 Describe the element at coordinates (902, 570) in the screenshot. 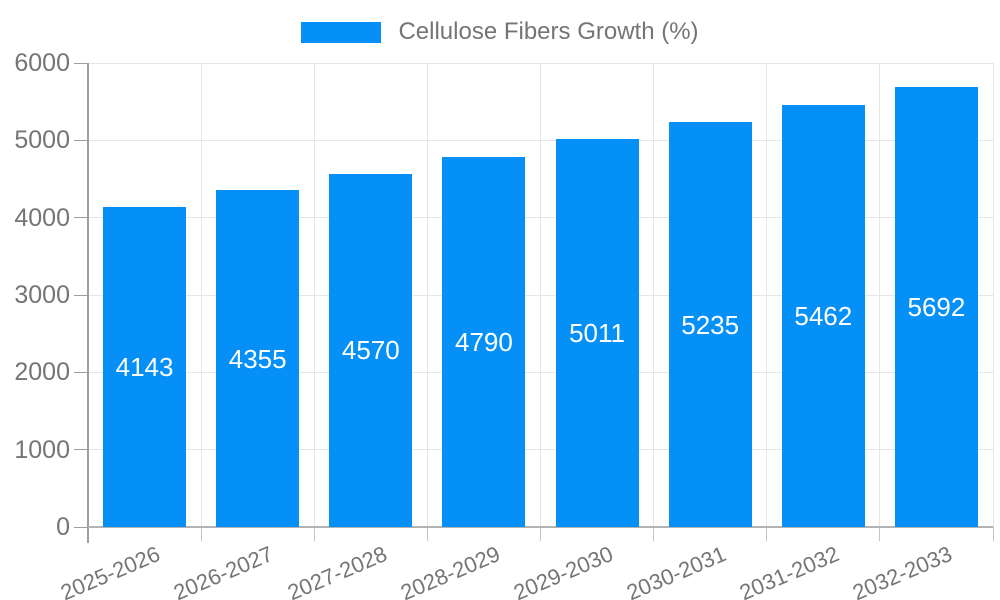

I see `x-axis-tick-label: 2032-2033` at that location.